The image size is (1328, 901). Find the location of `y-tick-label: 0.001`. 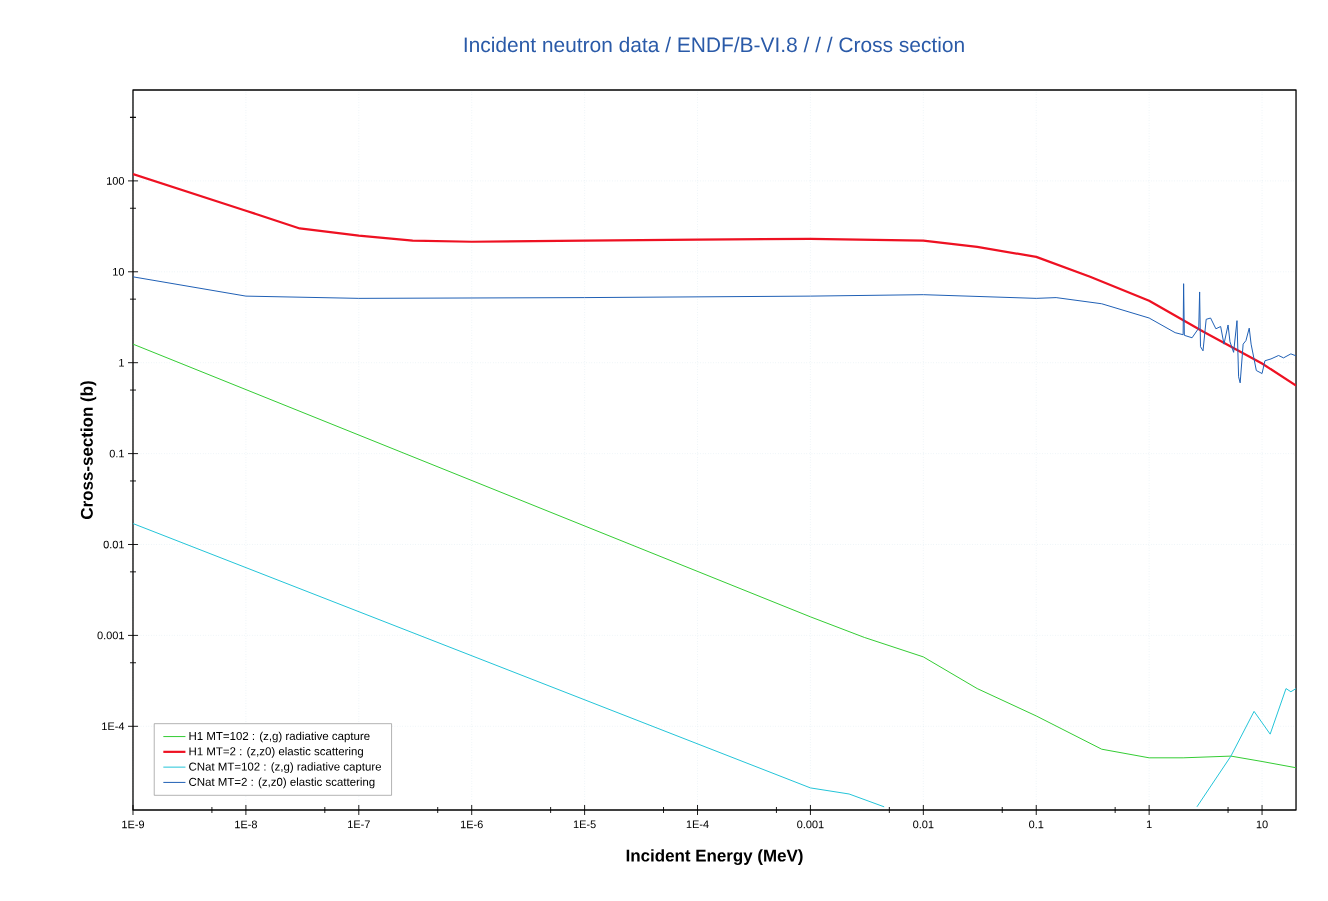

y-tick-label: 0.001 is located at coordinates (110, 635).